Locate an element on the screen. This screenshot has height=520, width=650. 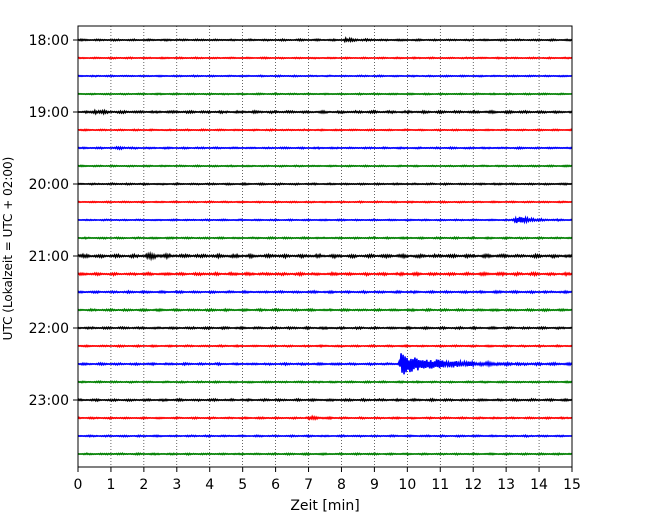
trace-1900 is located at coordinates (325, 112).